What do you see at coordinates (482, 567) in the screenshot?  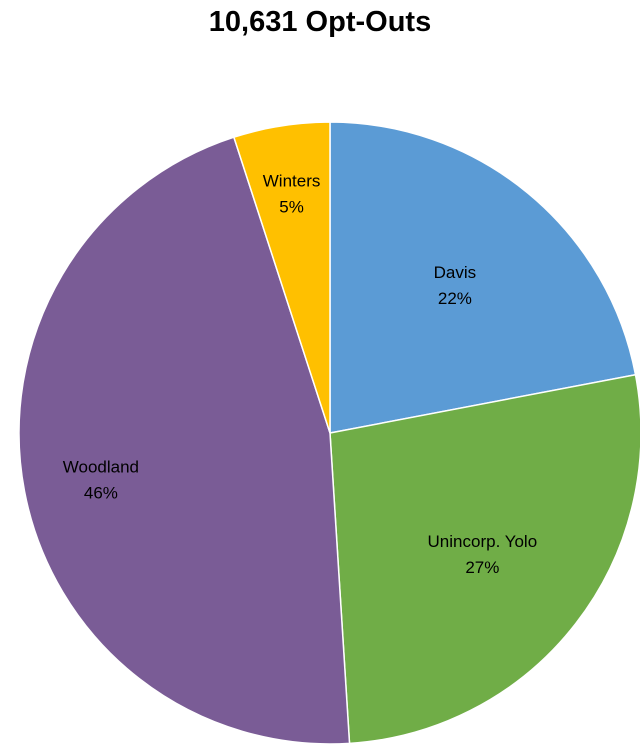 I see `slice-percent-label: 27%` at bounding box center [482, 567].